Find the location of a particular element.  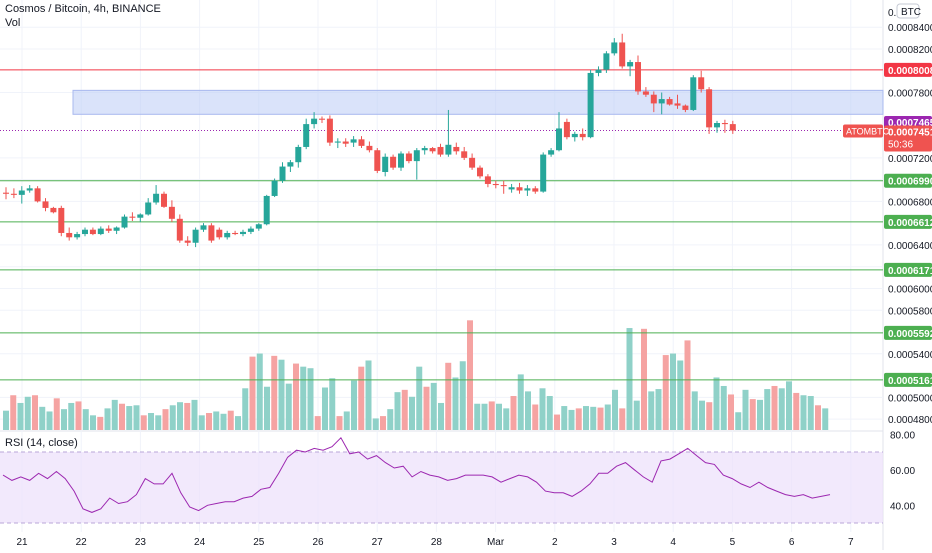

price-tick-label: 0.0008200 is located at coordinates (910, 50).